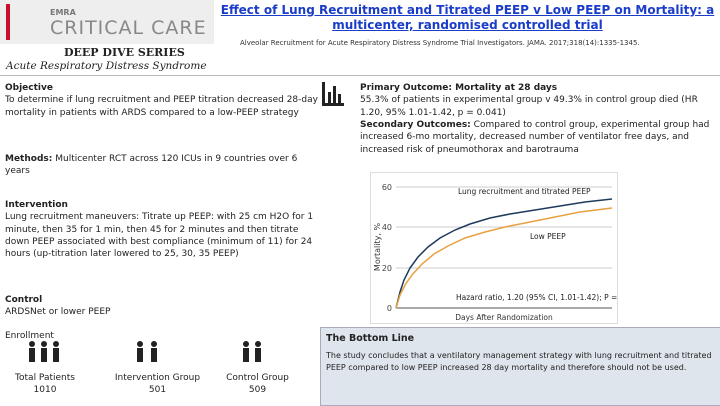 The height and width of the screenshot is (406, 720). What do you see at coordinates (45, 378) in the screenshot?
I see `label: Total Patients` at bounding box center [45, 378].